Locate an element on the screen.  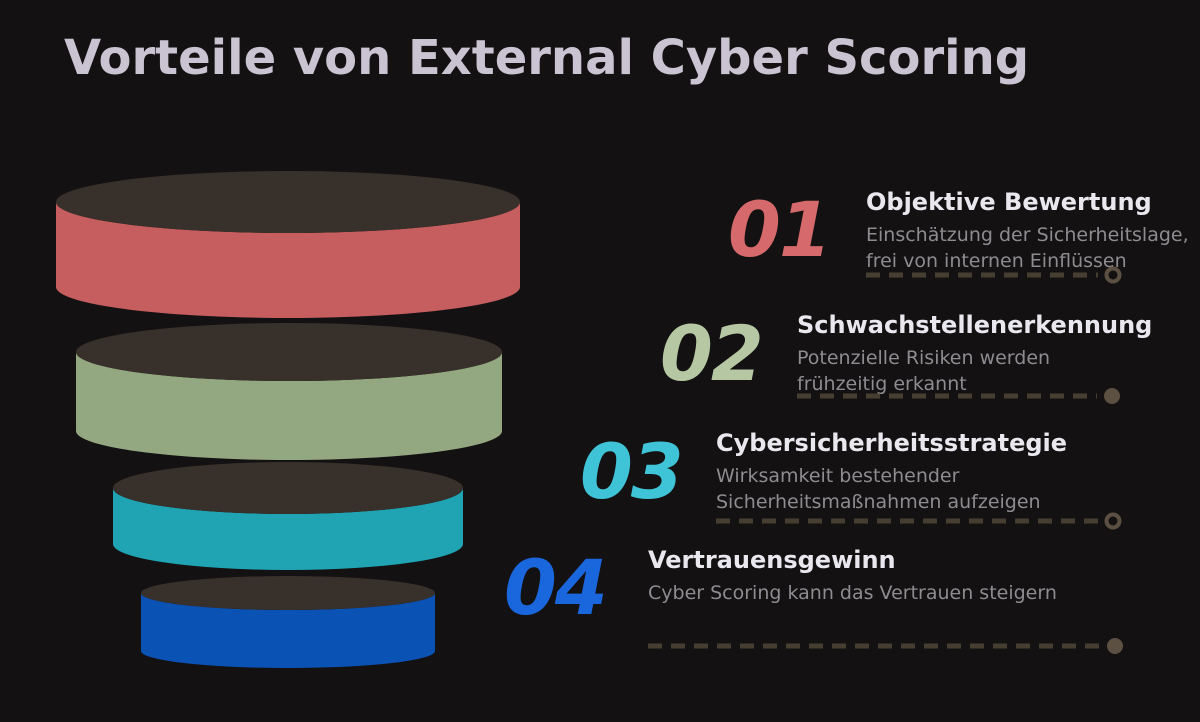
item-03-heading: Cybersicherheitsstrategie is located at coordinates (892, 443).